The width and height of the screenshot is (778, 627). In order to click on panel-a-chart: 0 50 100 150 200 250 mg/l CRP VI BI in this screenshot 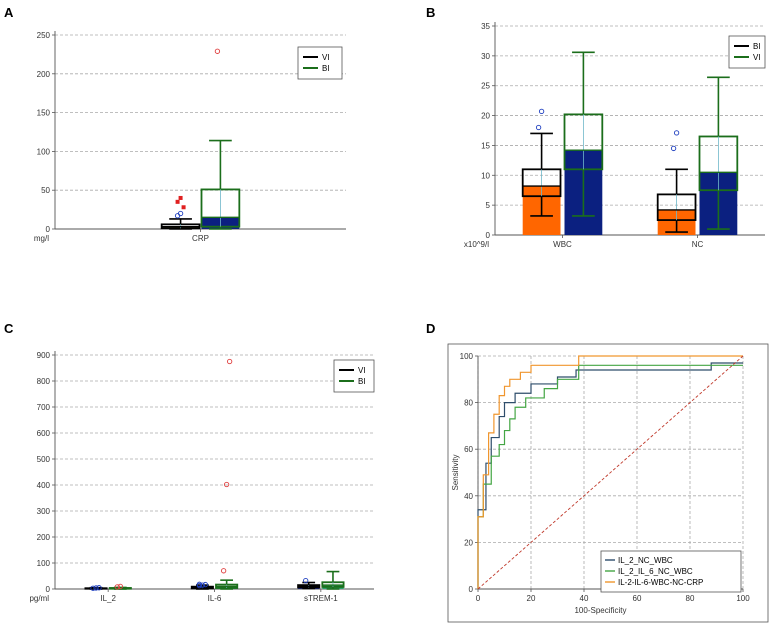, I will do `click(190, 137)`.